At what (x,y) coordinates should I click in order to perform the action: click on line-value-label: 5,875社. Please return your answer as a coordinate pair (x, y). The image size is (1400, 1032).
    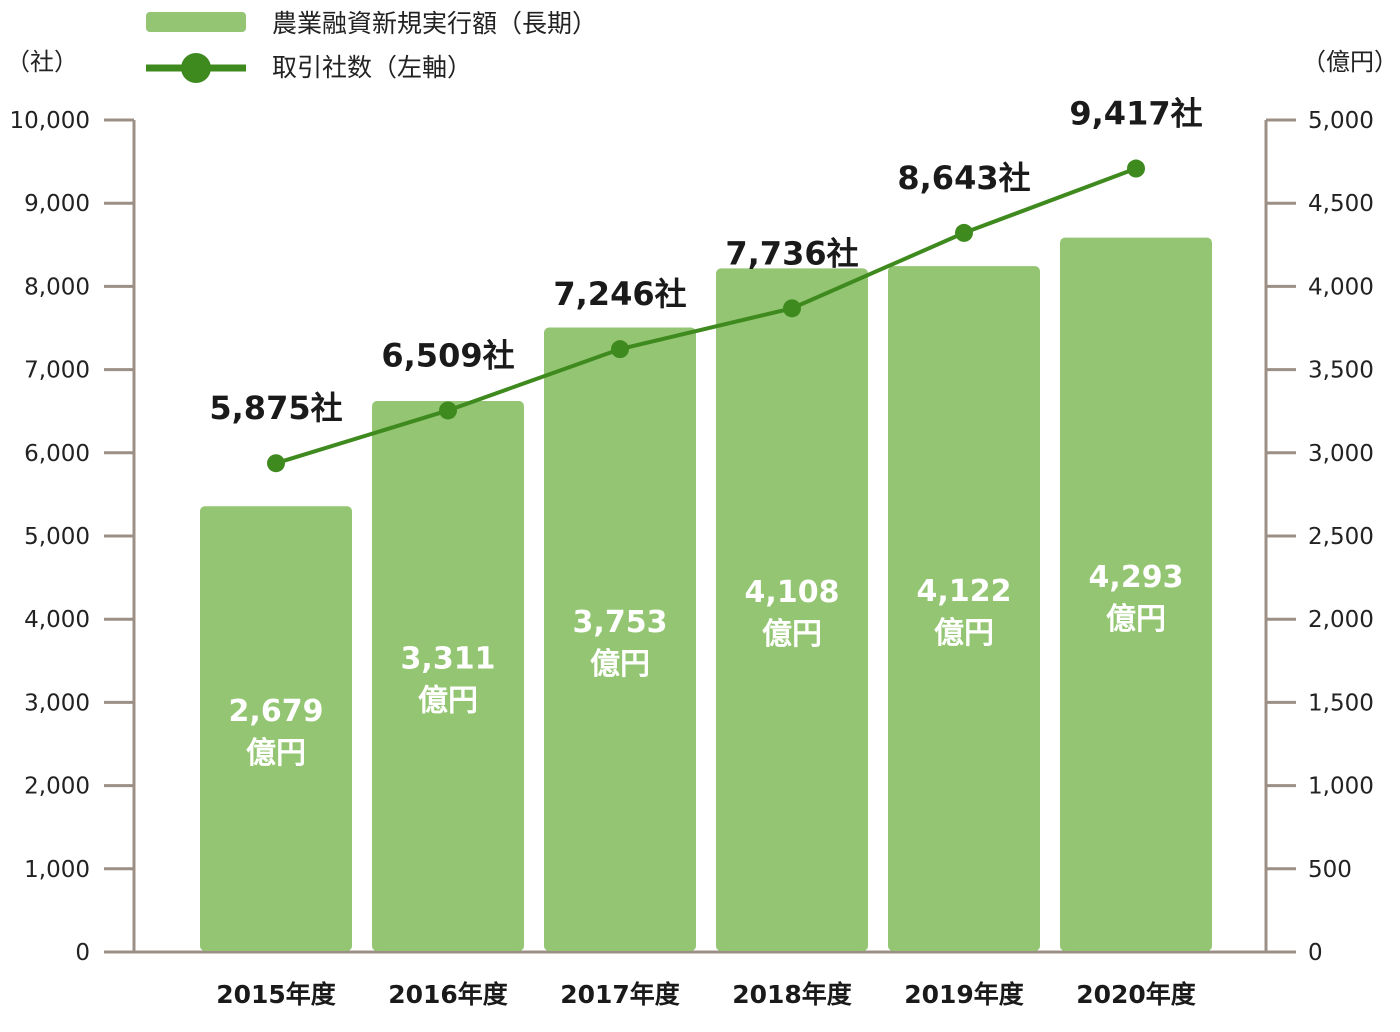
    Looking at the image, I should click on (275, 408).